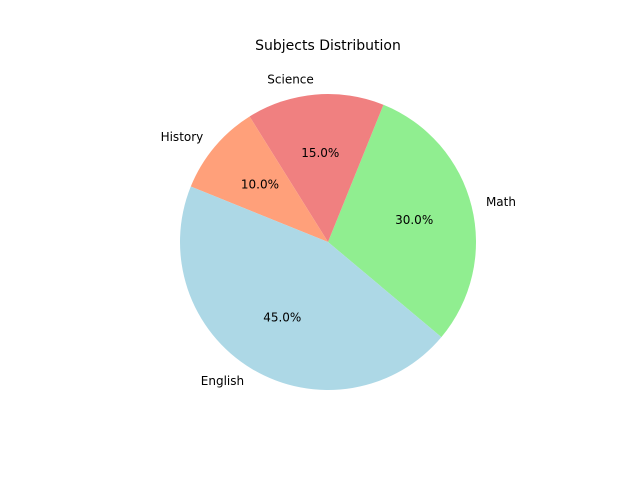 This screenshot has width=640, height=480. Describe the element at coordinates (328, 46) in the screenshot. I see `chart-title: Subjects Distribution` at that location.